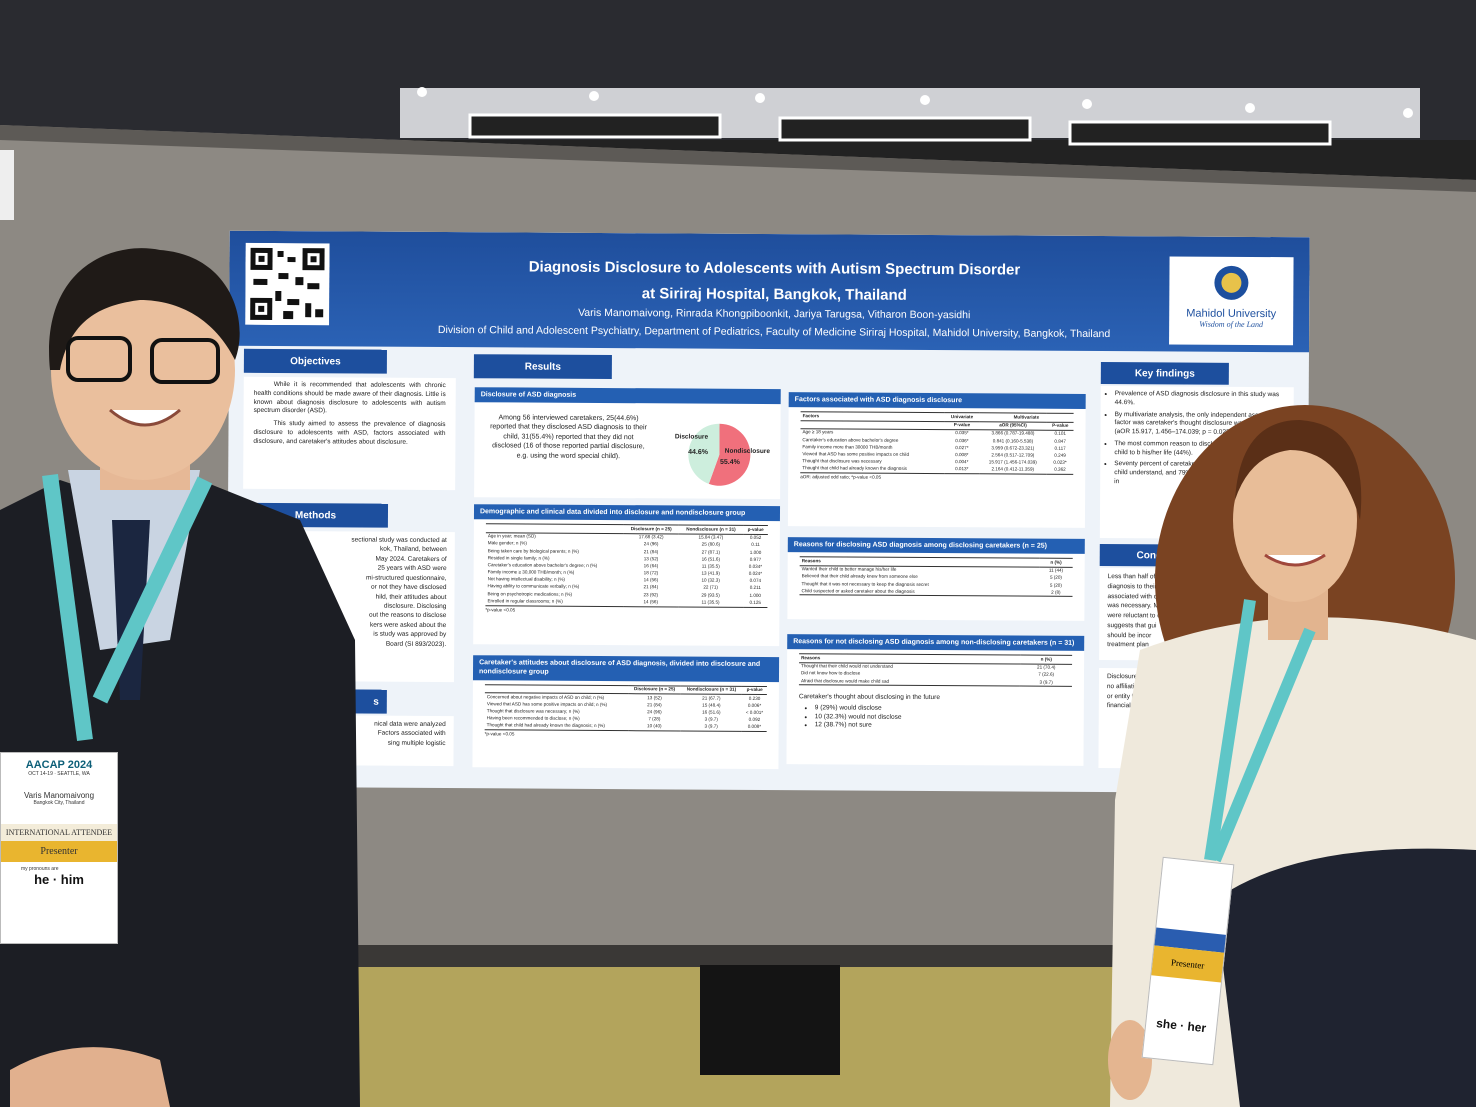 The image size is (1476, 1107). What do you see at coordinates (1231, 282) in the screenshot?
I see `logo-emblem` at bounding box center [1231, 282].